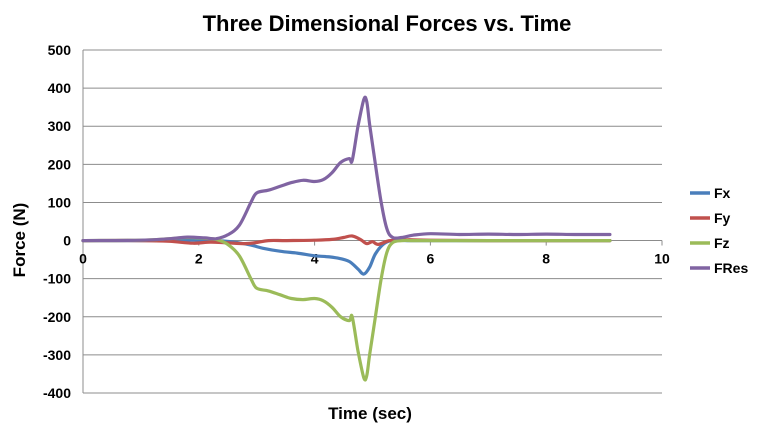  I want to click on x-tick-label: 8, so click(546, 259).